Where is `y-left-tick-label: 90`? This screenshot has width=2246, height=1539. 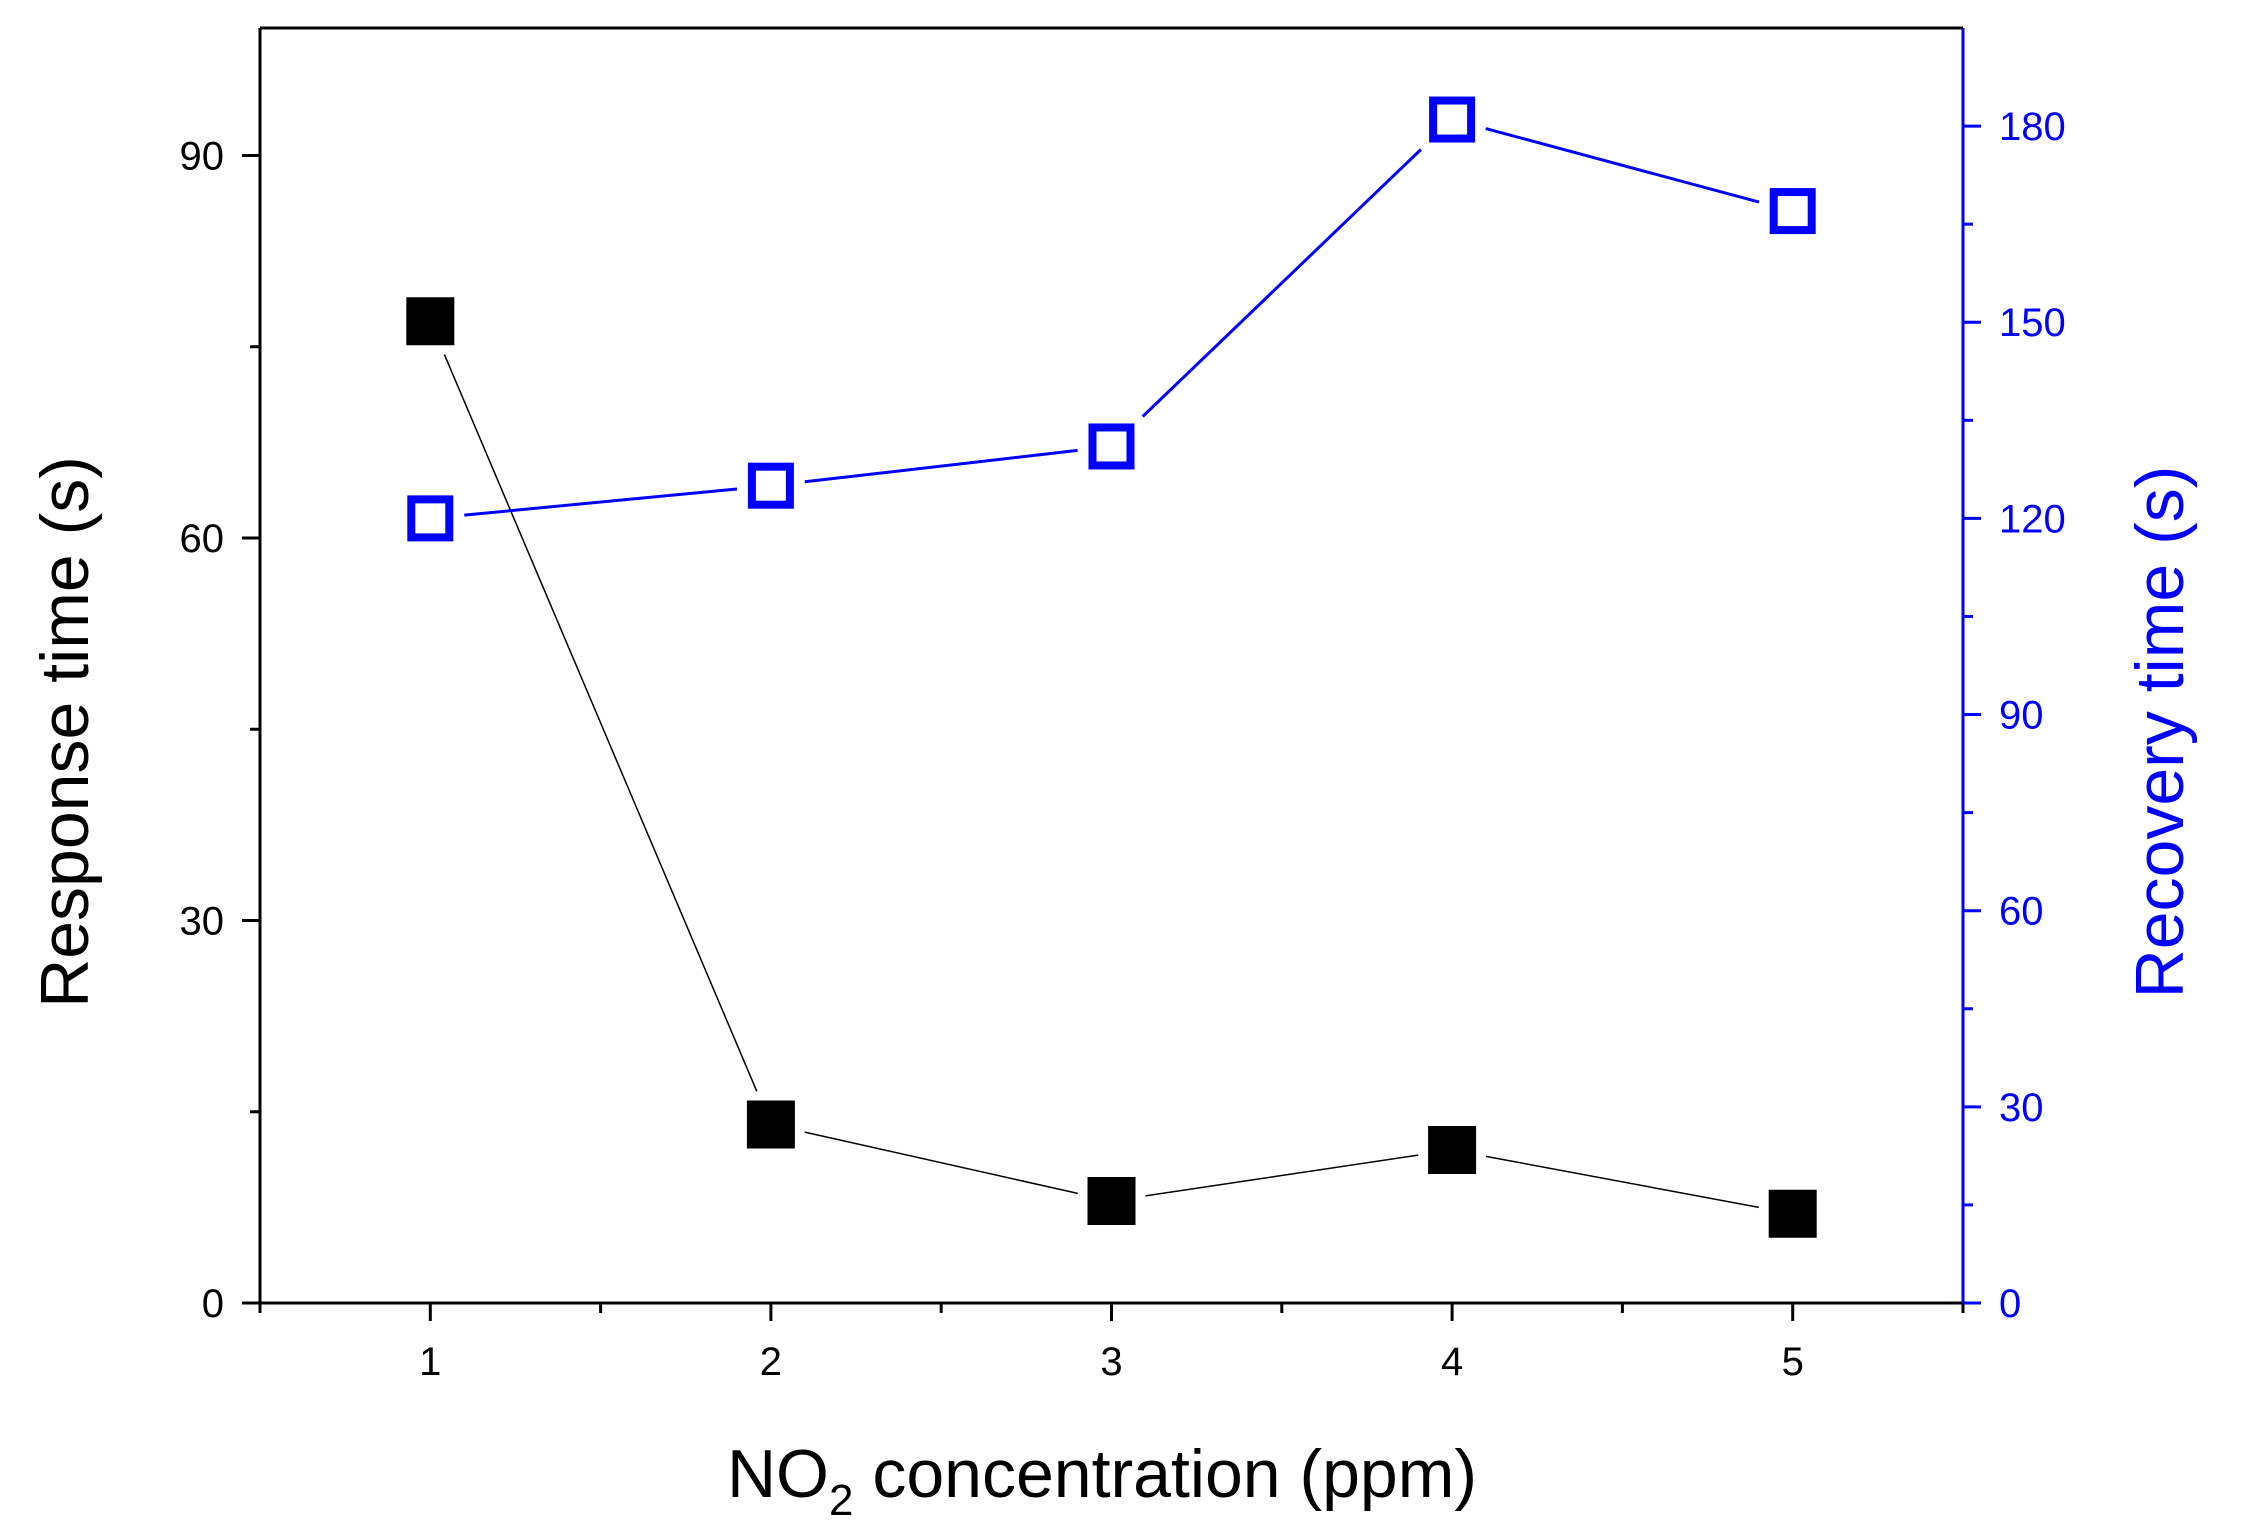
y-left-tick-label: 90 is located at coordinates (202, 157).